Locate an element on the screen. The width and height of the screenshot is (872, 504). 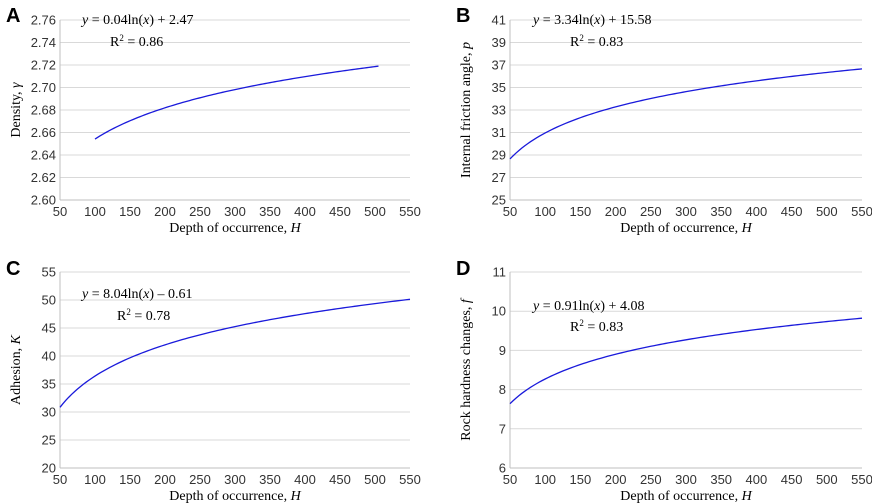
r-squared-symbol: R is located at coordinates (575, 42).